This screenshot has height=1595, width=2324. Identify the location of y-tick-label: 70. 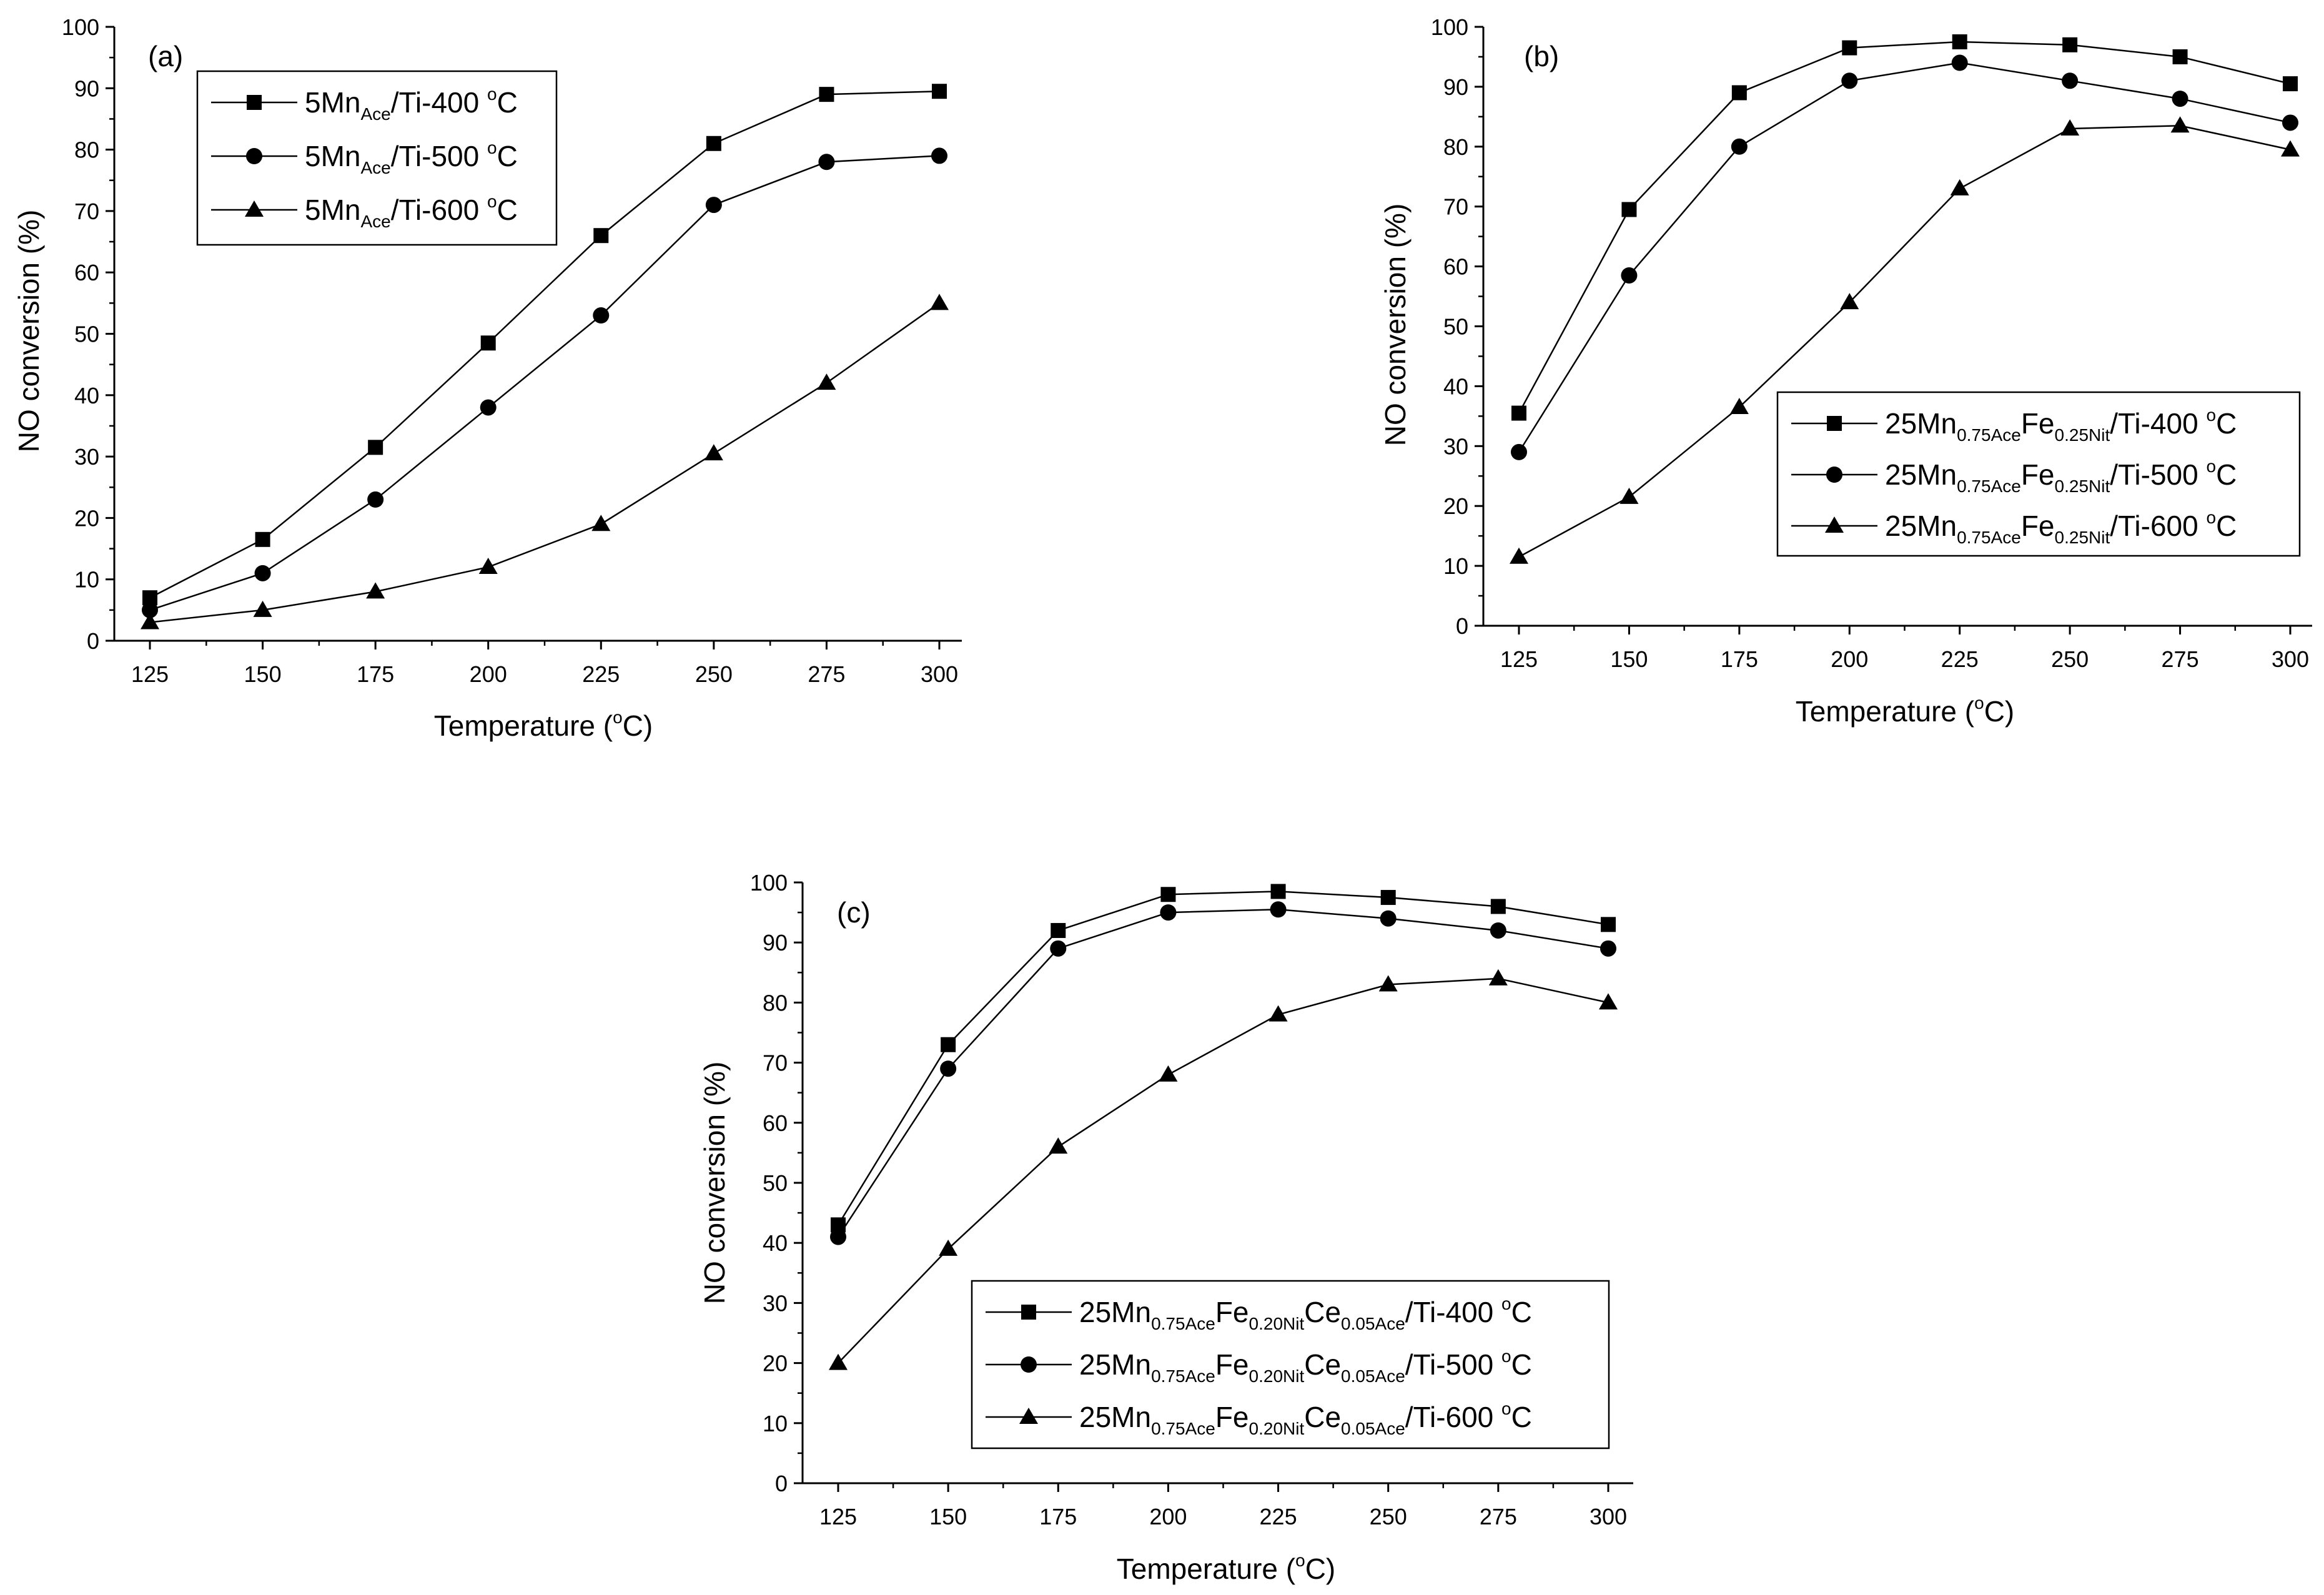
(1456, 207).